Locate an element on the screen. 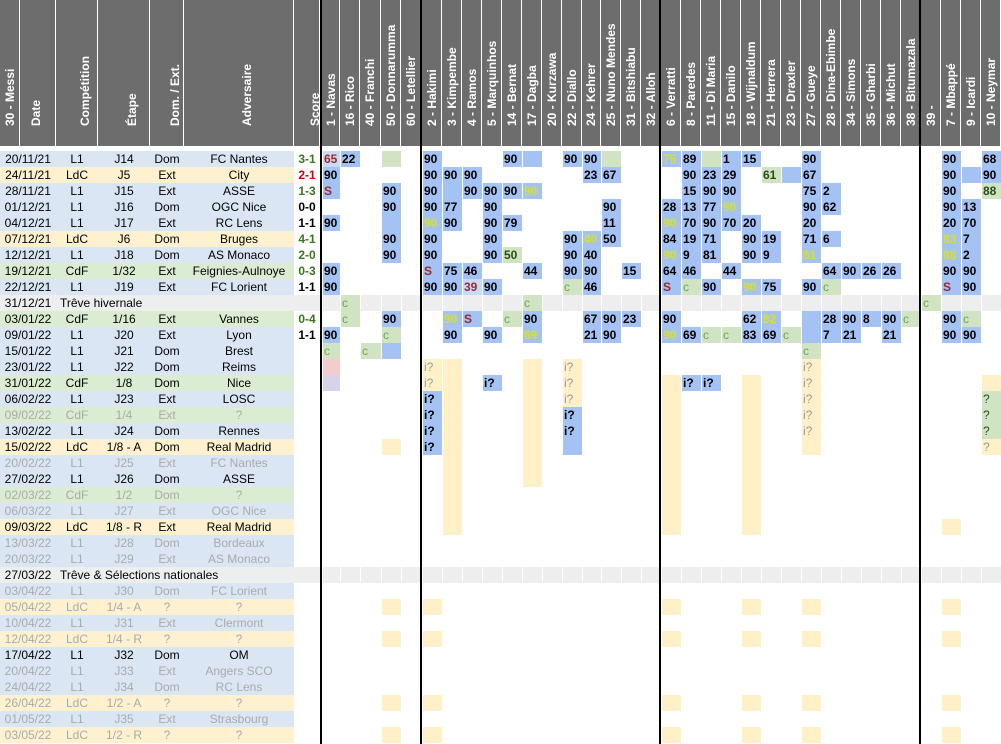  header-adversaire: Adversaire is located at coordinates (239, 73).